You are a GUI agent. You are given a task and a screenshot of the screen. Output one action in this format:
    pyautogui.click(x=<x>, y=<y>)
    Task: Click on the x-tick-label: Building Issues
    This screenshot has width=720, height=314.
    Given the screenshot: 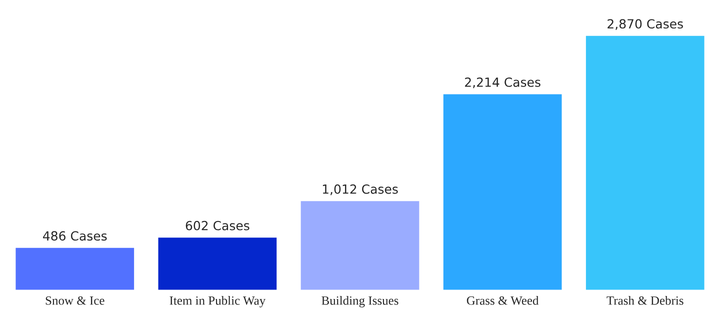 What is the action you would take?
    pyautogui.click(x=360, y=302)
    